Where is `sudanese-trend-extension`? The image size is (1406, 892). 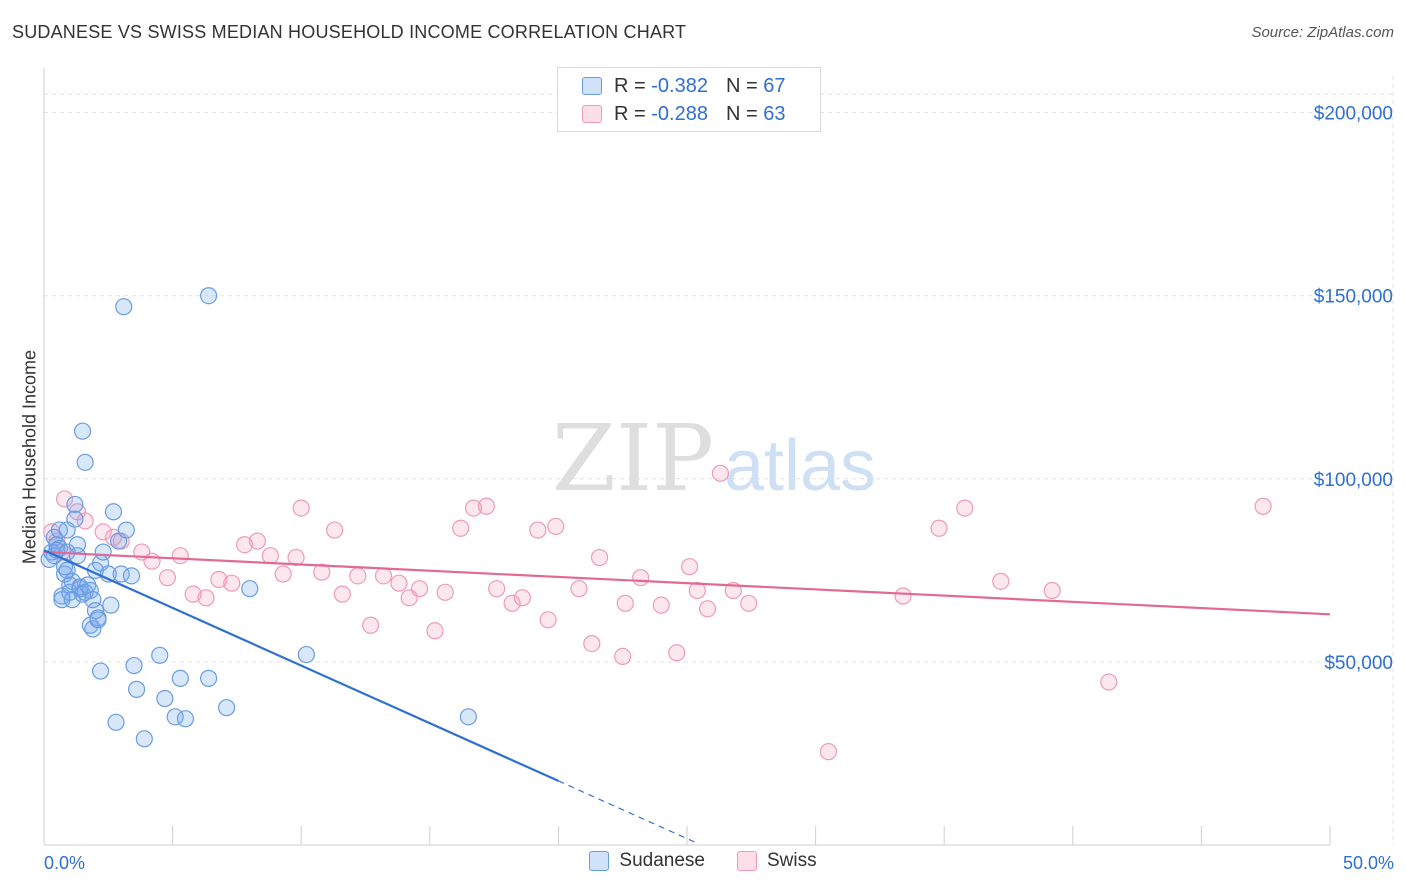 sudanese-trend-extension is located at coordinates (626, 811).